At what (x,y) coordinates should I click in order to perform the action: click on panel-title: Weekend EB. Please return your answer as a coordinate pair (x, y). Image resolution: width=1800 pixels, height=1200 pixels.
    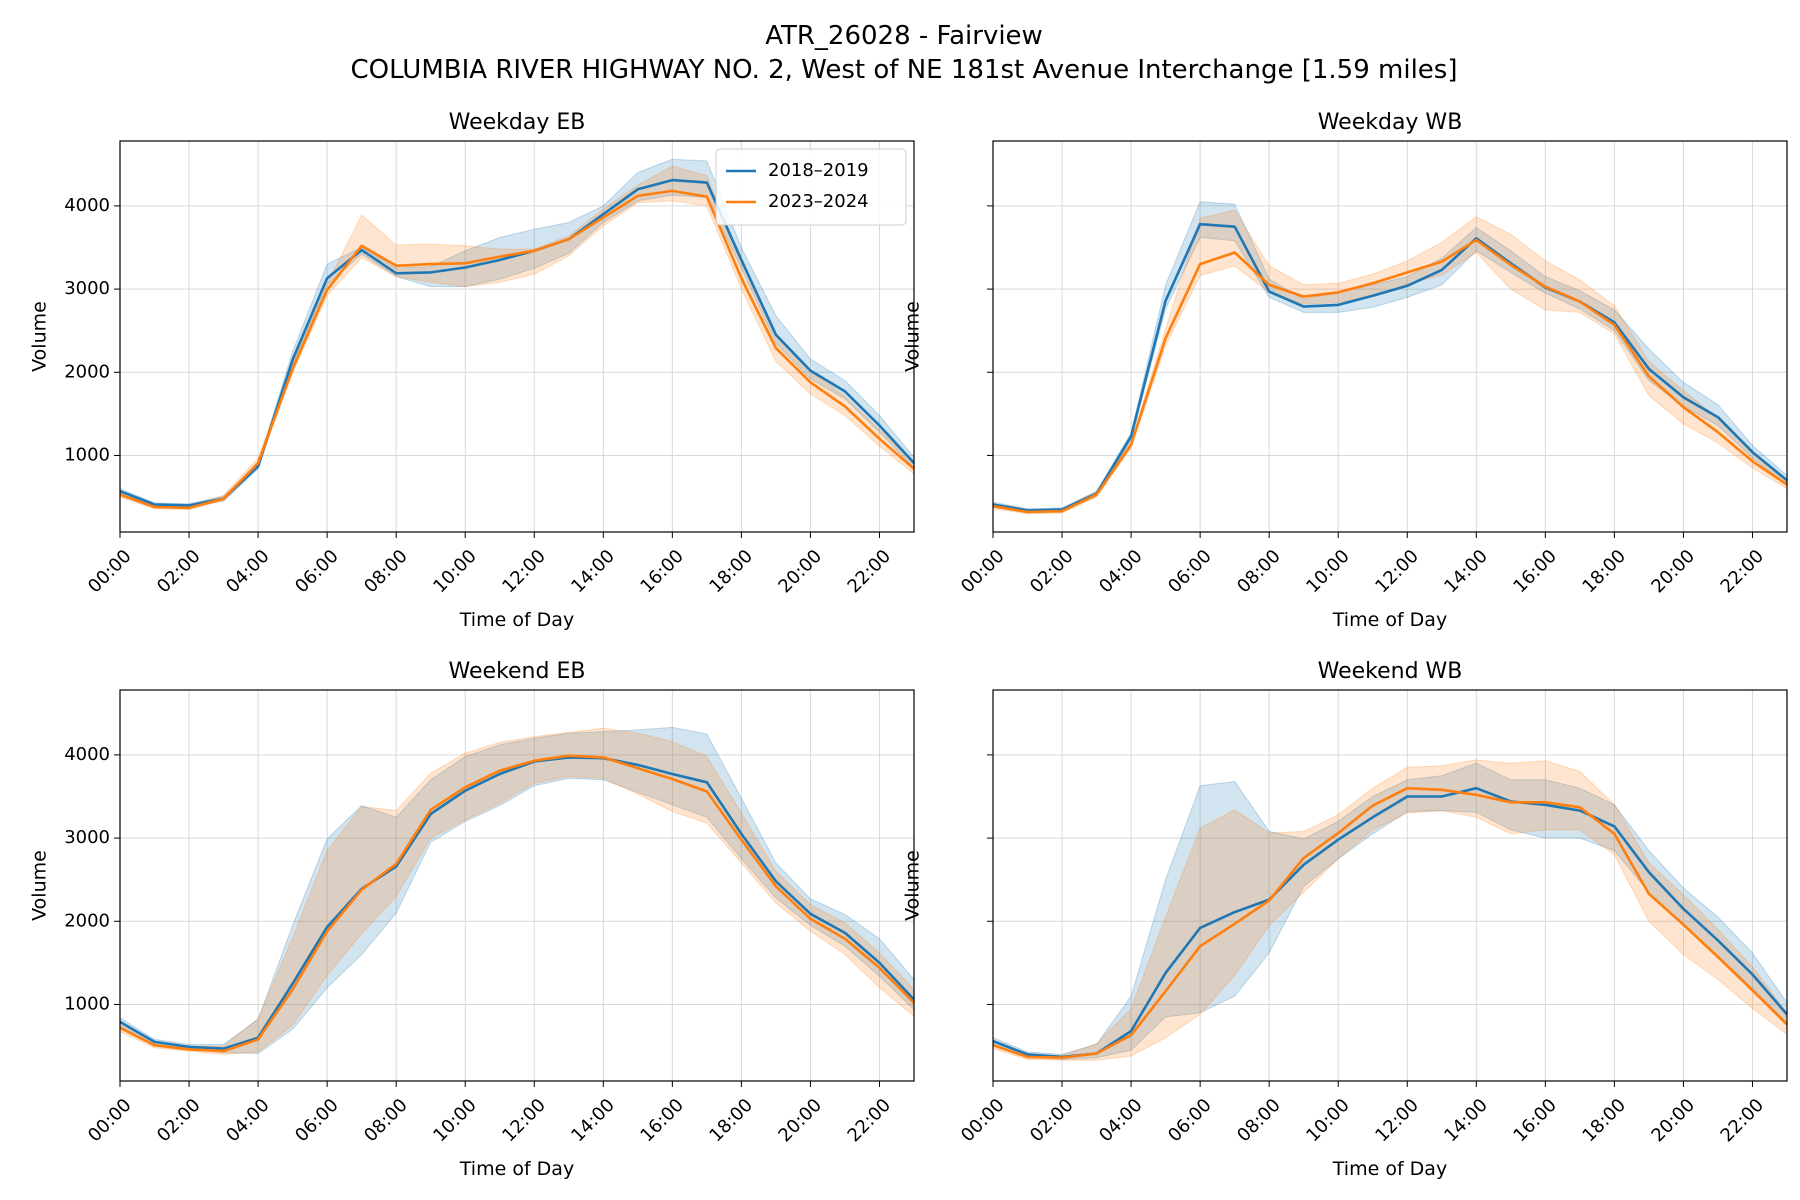
    Looking at the image, I should click on (517, 671).